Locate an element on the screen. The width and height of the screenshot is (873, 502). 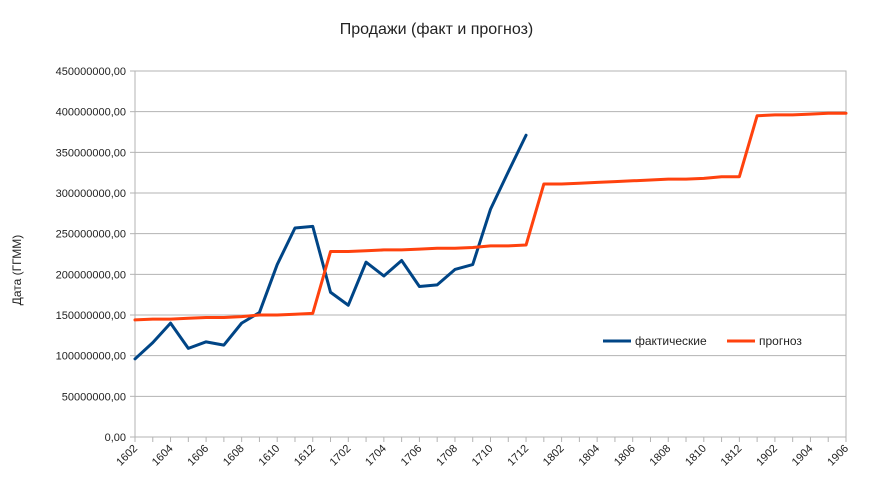
y-tick-label: 350000000,00 is located at coordinates (91, 153).